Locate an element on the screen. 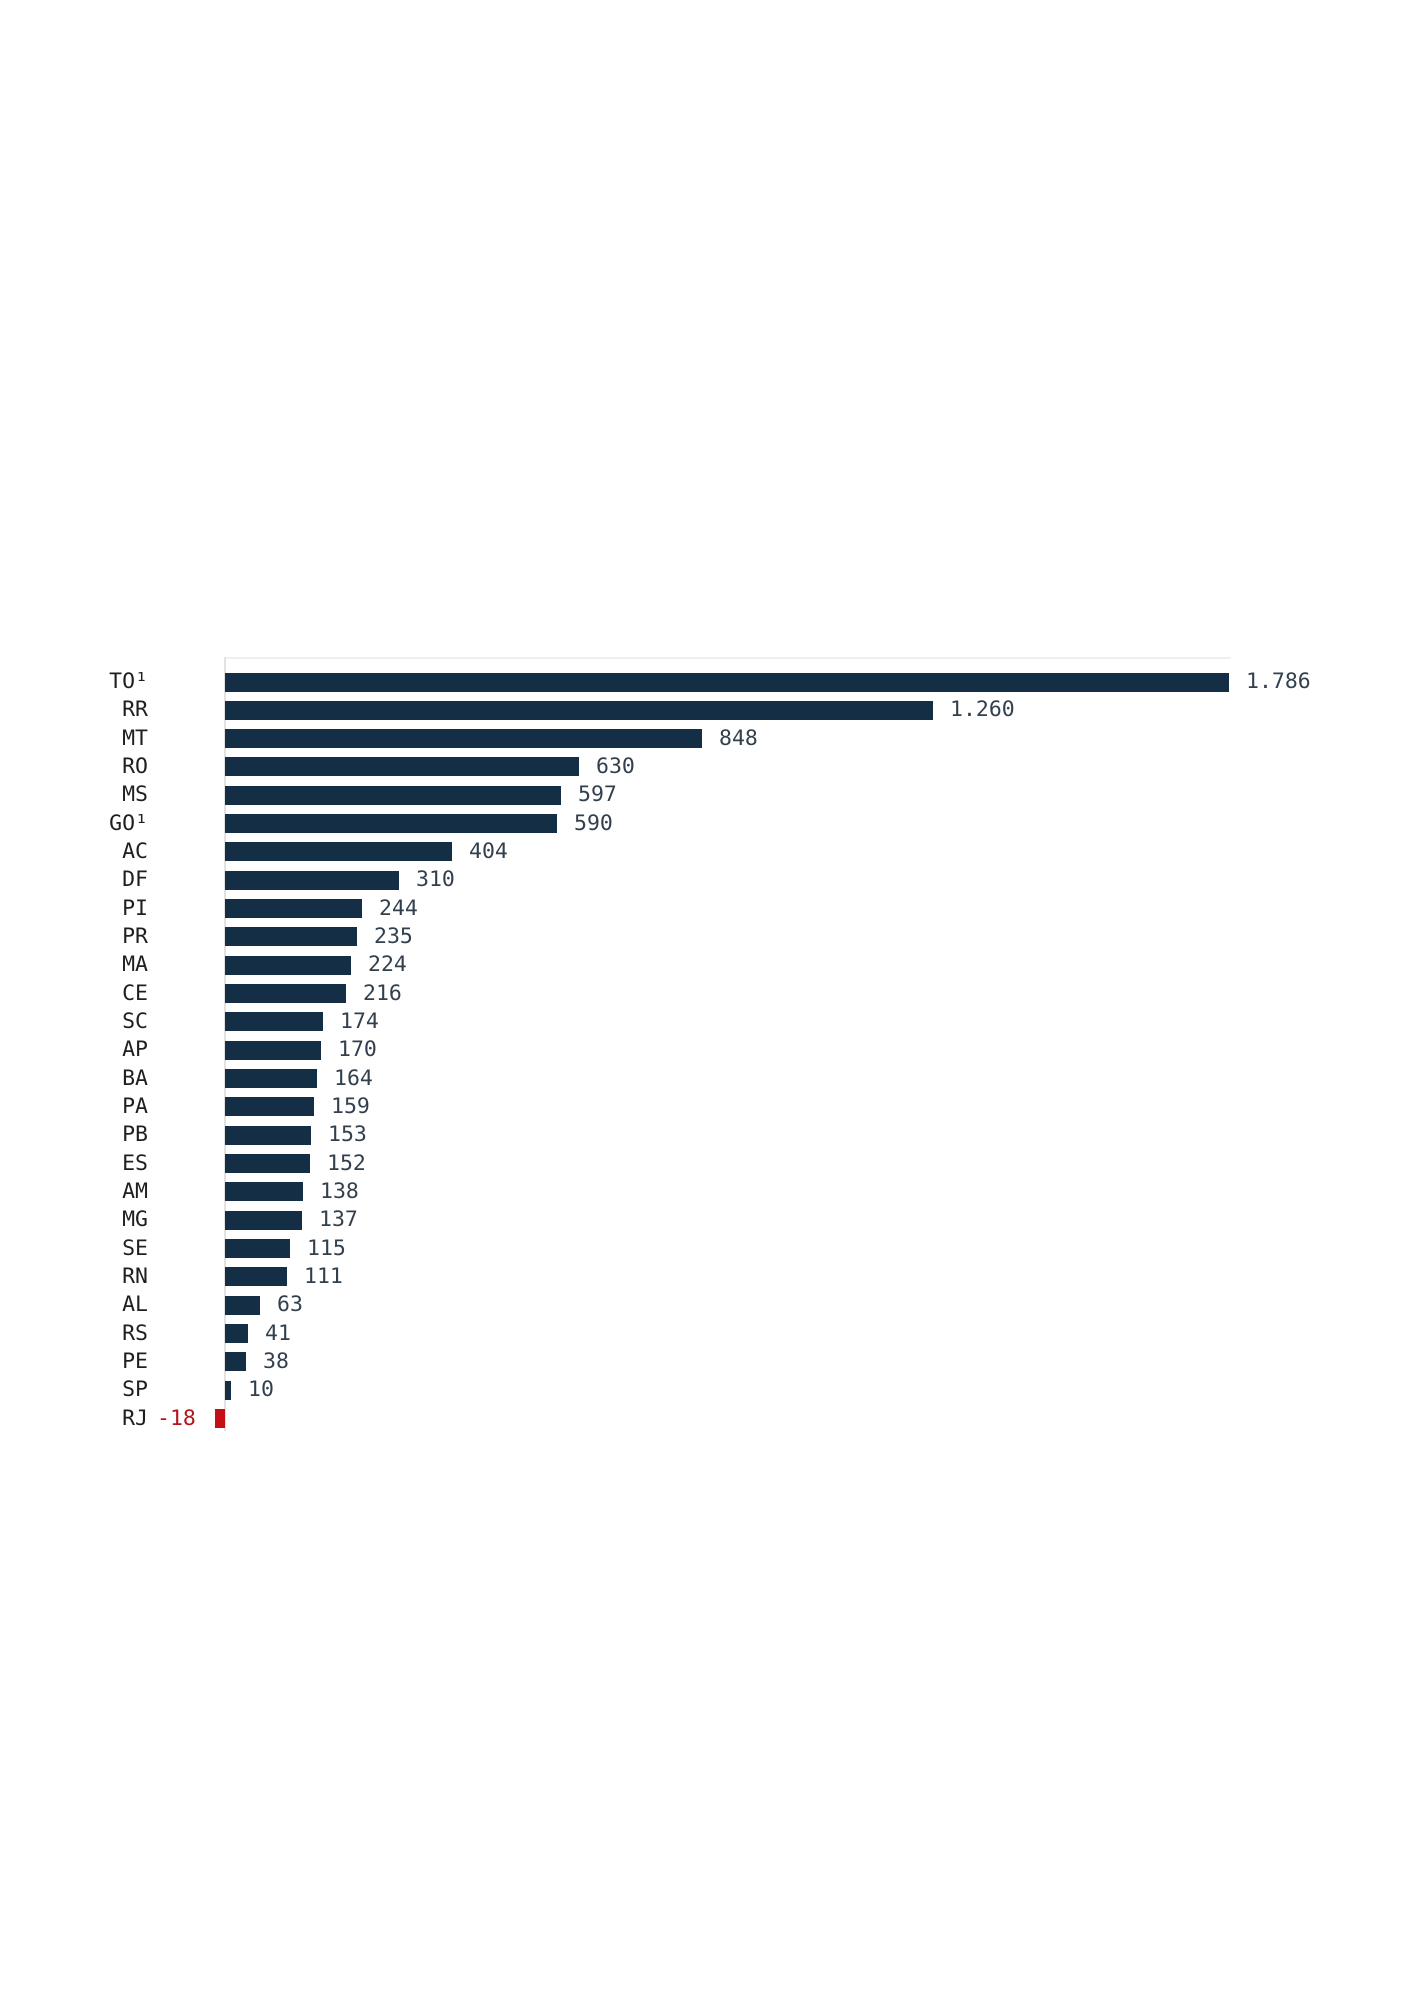 This screenshot has width=1413, height=1999. bar-row: PB 153 is located at coordinates (706, 1135).